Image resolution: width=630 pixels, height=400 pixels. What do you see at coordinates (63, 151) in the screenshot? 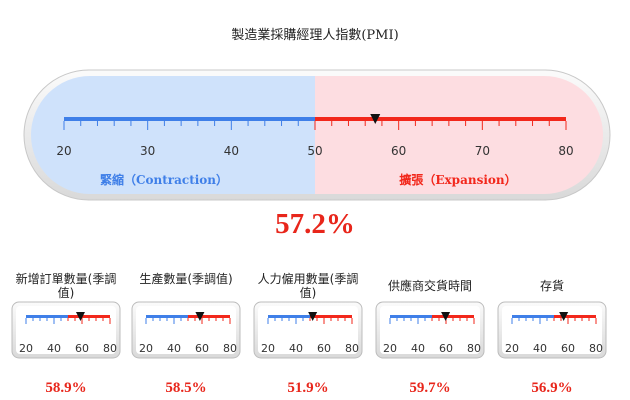
I see `main-tick-label: 20` at bounding box center [63, 151].